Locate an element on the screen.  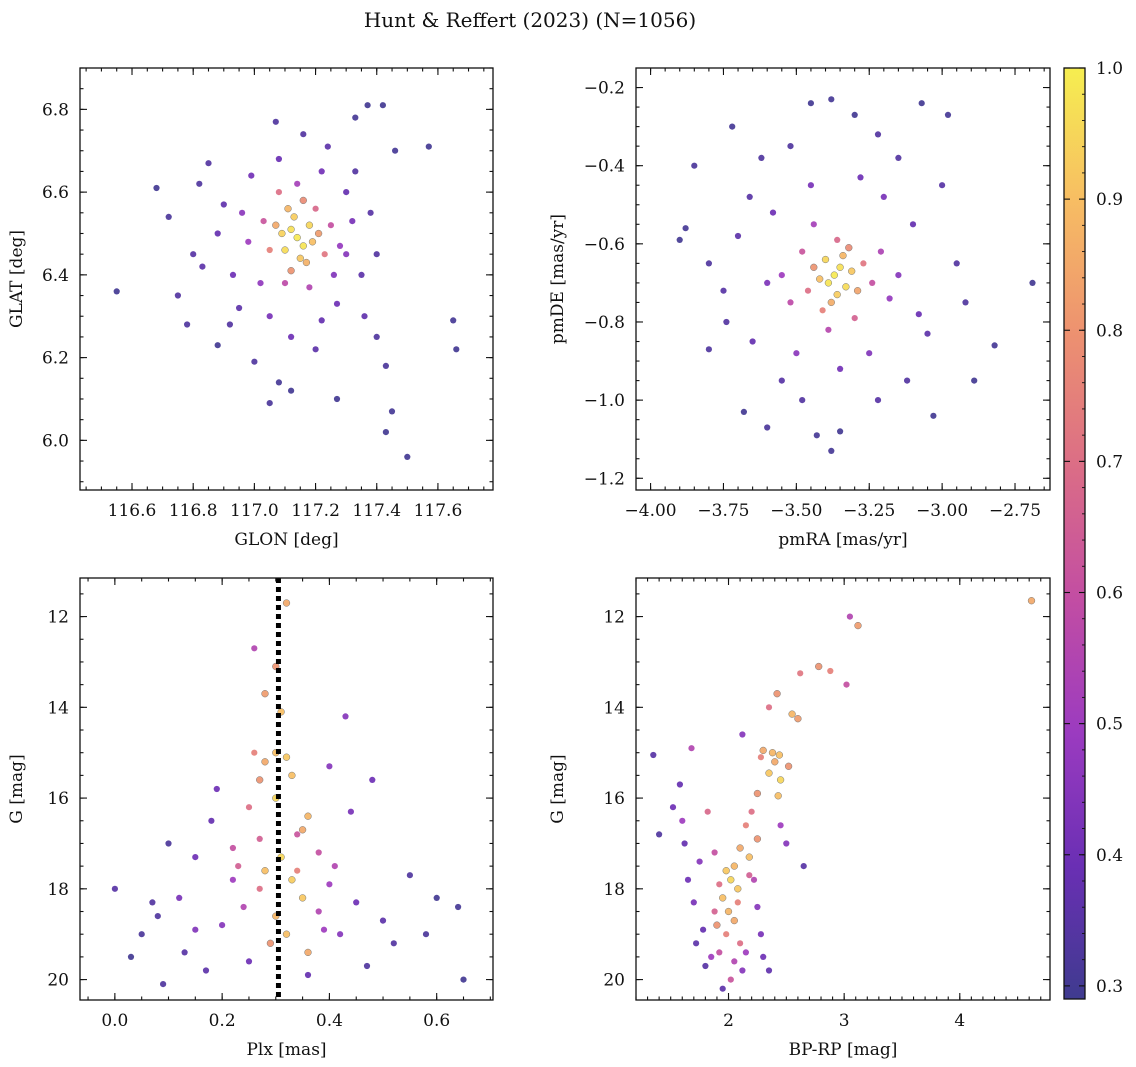
colorbar-tick-label: 0.8 is located at coordinates (1109, 331).